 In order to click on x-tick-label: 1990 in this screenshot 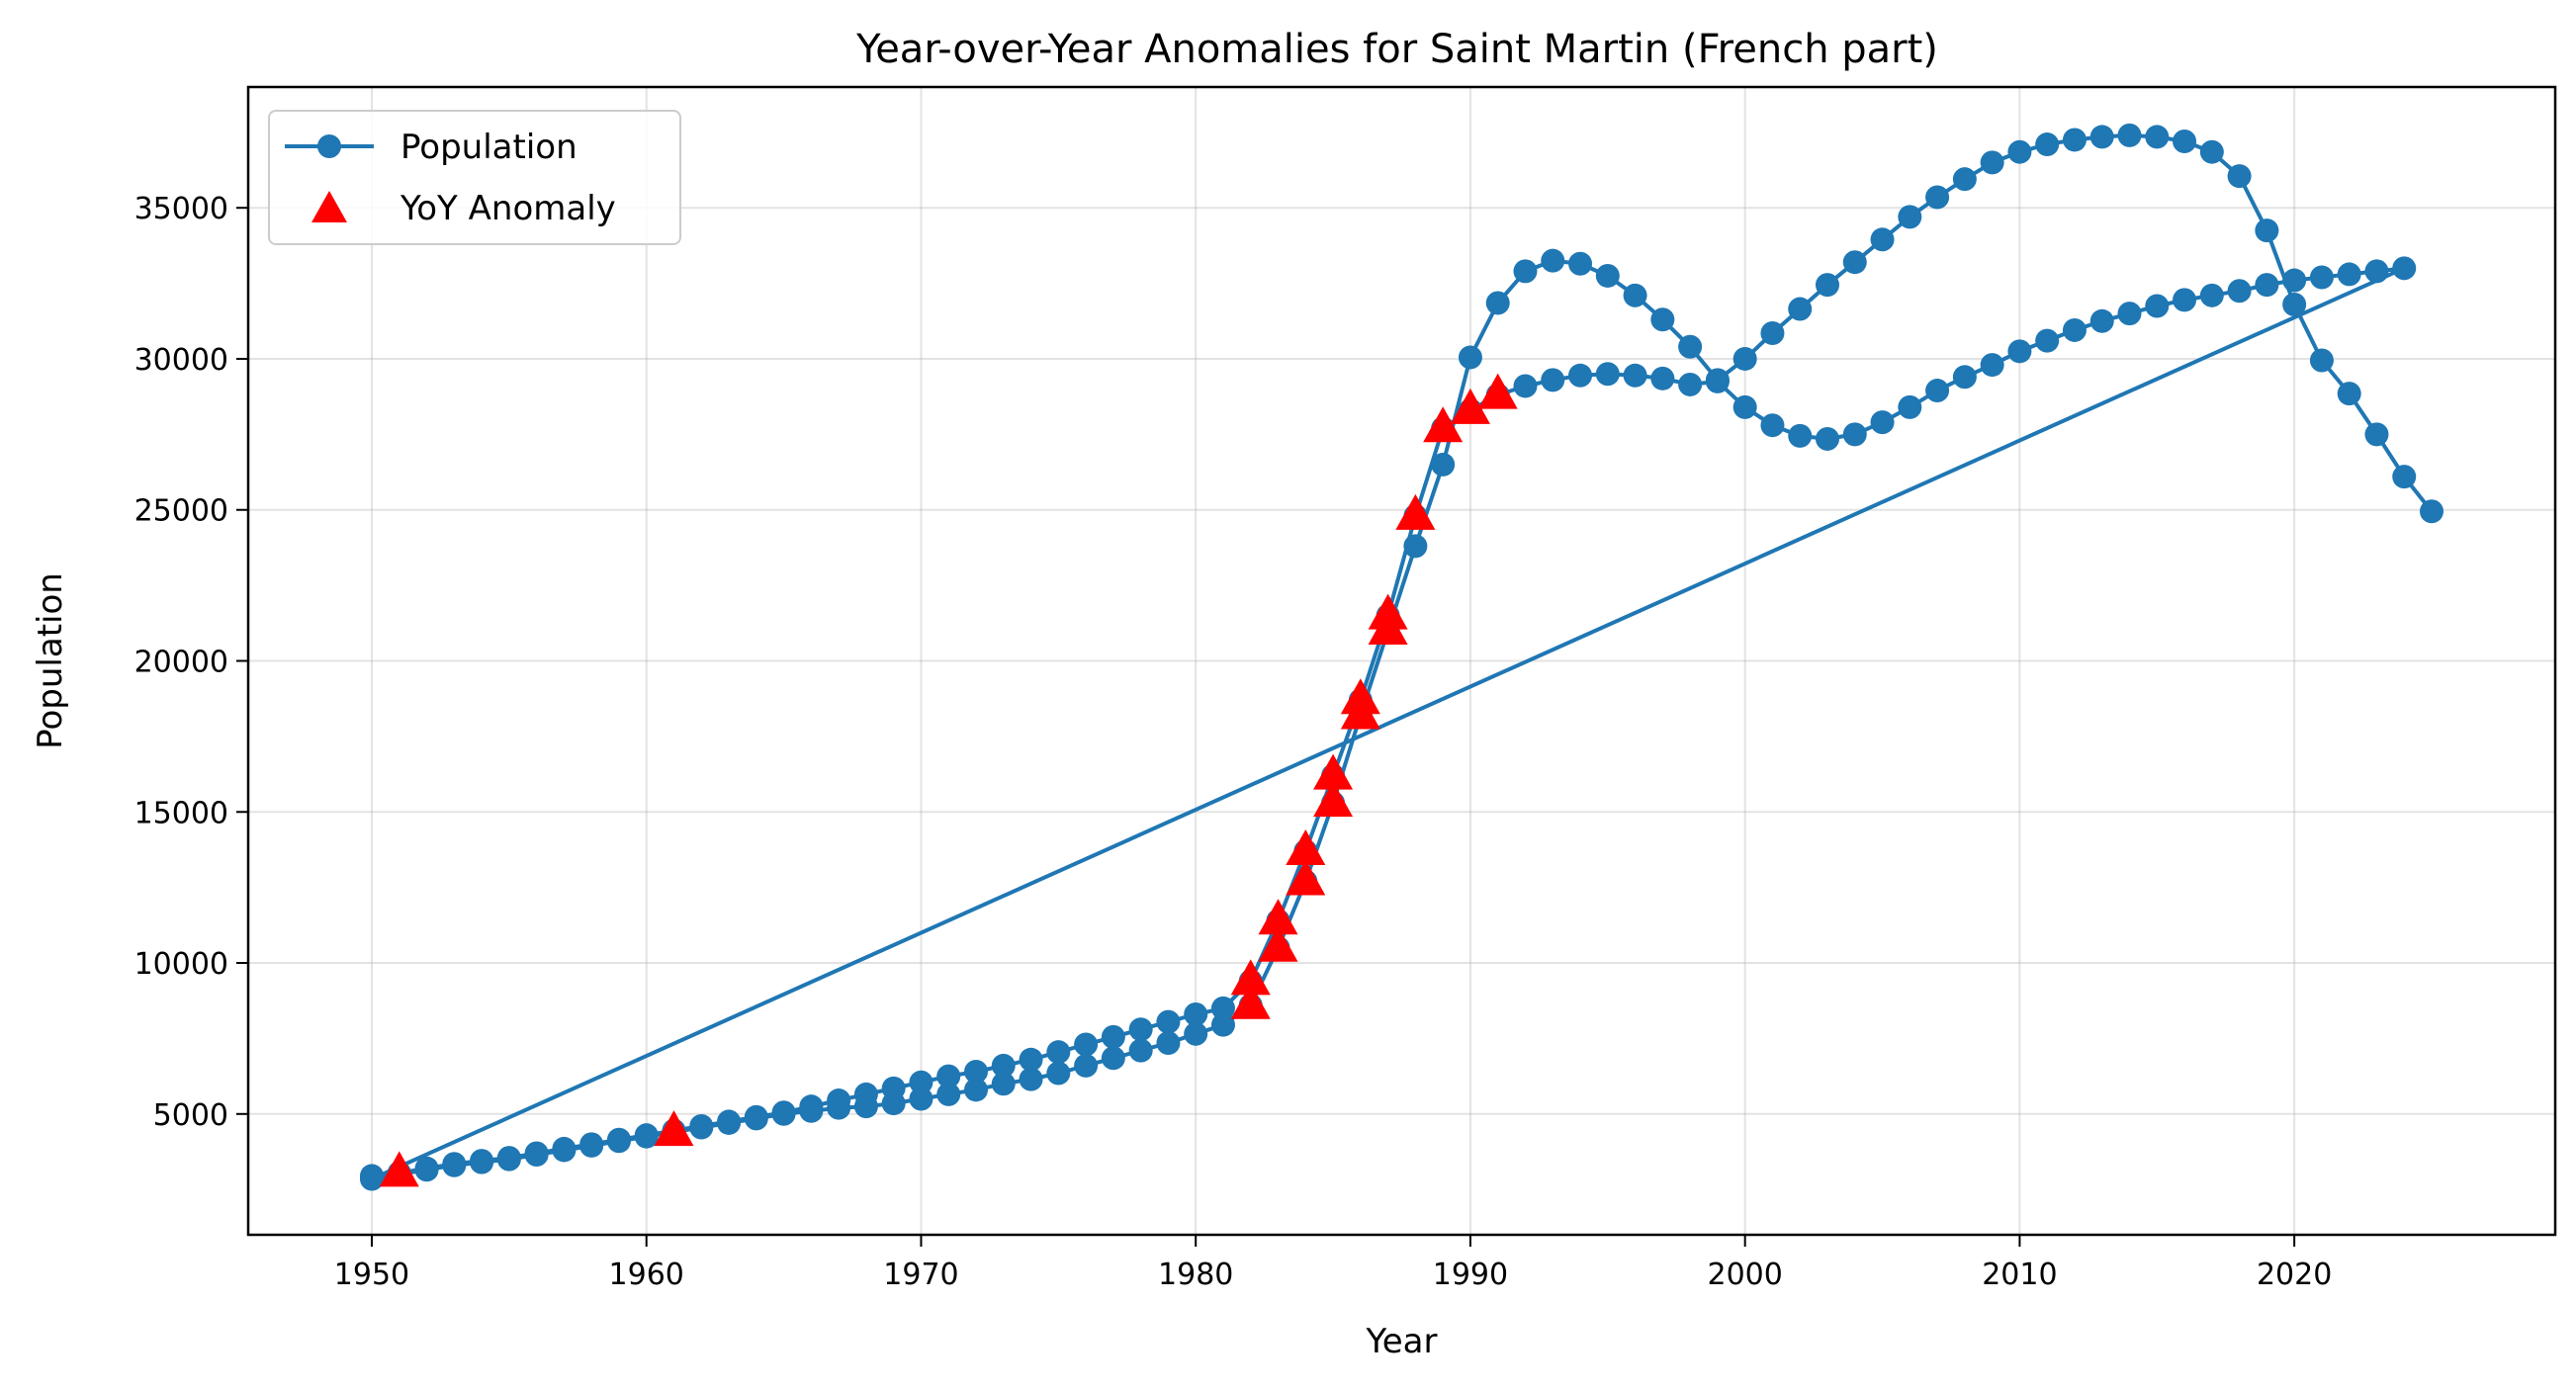, I will do `click(1470, 1275)`.